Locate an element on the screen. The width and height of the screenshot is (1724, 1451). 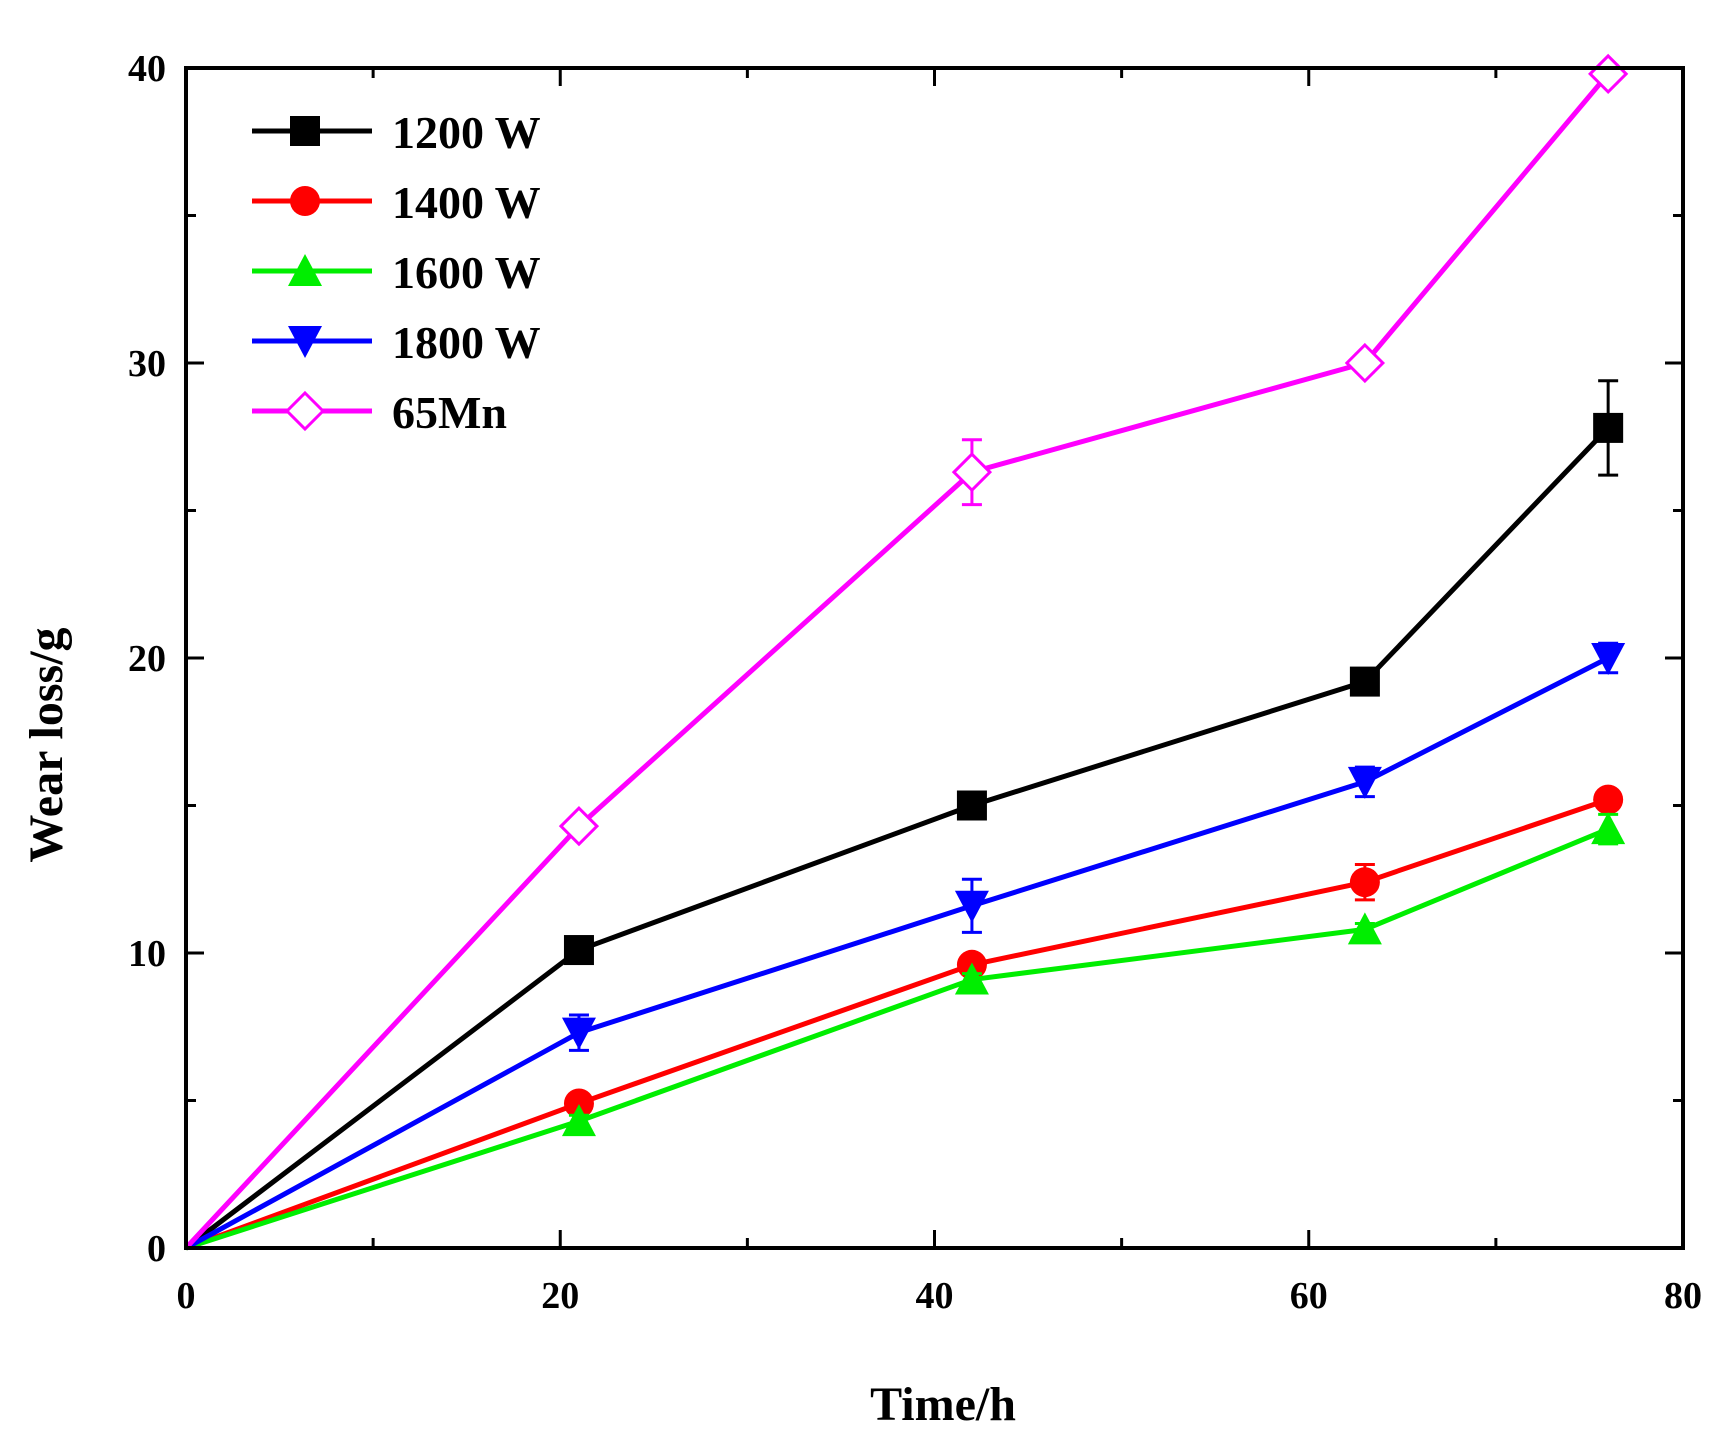
legend-entry: 1800 W is located at coordinates (396, 342).